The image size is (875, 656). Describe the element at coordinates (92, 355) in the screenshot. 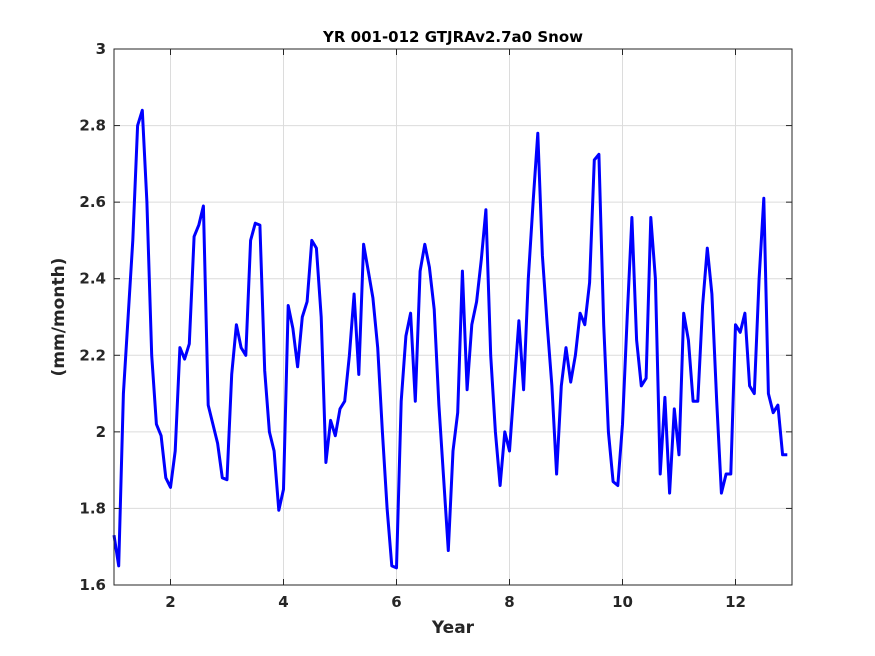

I see `y-tick-label: 2.2` at that location.